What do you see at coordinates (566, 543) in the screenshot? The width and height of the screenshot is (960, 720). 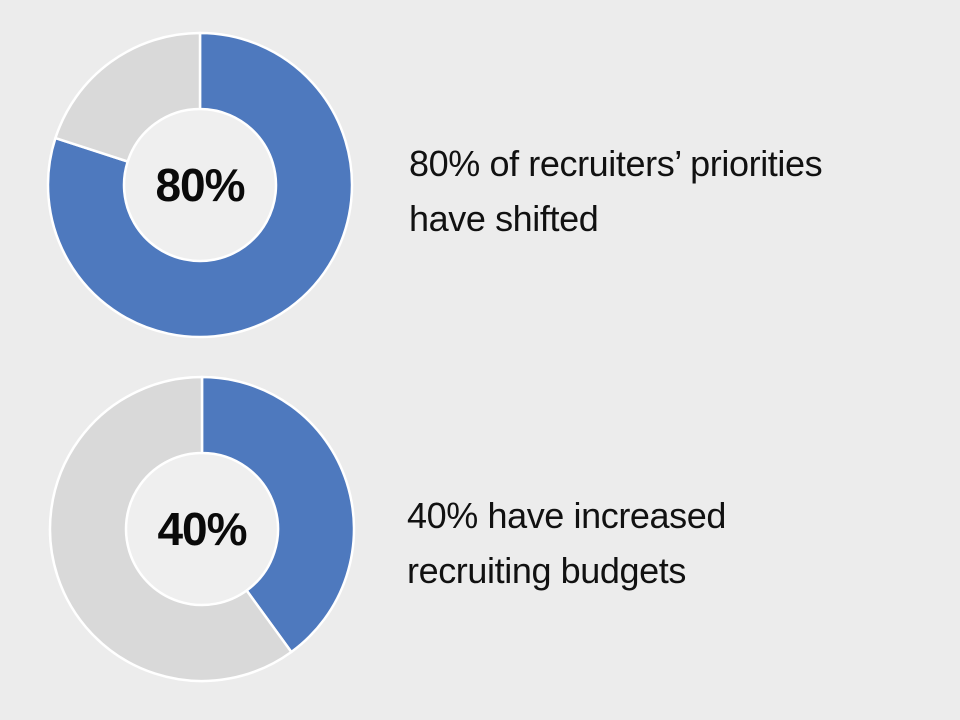 I see `chart-caption-budgets: 40% have increased recruiting budgets` at bounding box center [566, 543].